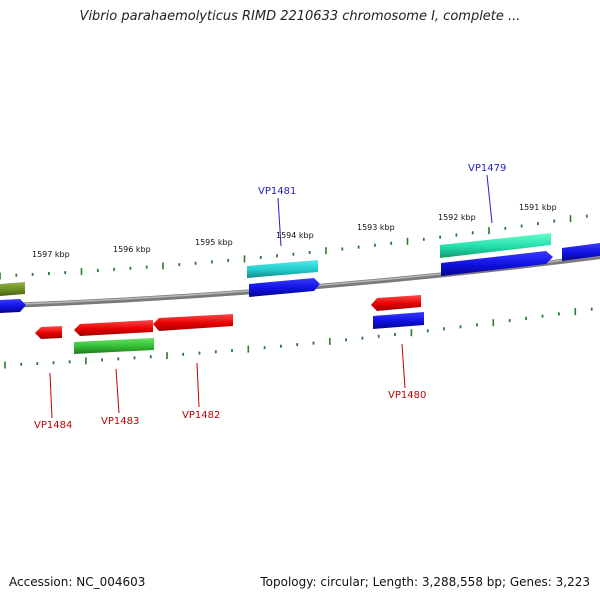 This screenshot has height=600, width=600. What do you see at coordinates (284, 287) in the screenshot?
I see `gene-VP1481` at bounding box center [284, 287].